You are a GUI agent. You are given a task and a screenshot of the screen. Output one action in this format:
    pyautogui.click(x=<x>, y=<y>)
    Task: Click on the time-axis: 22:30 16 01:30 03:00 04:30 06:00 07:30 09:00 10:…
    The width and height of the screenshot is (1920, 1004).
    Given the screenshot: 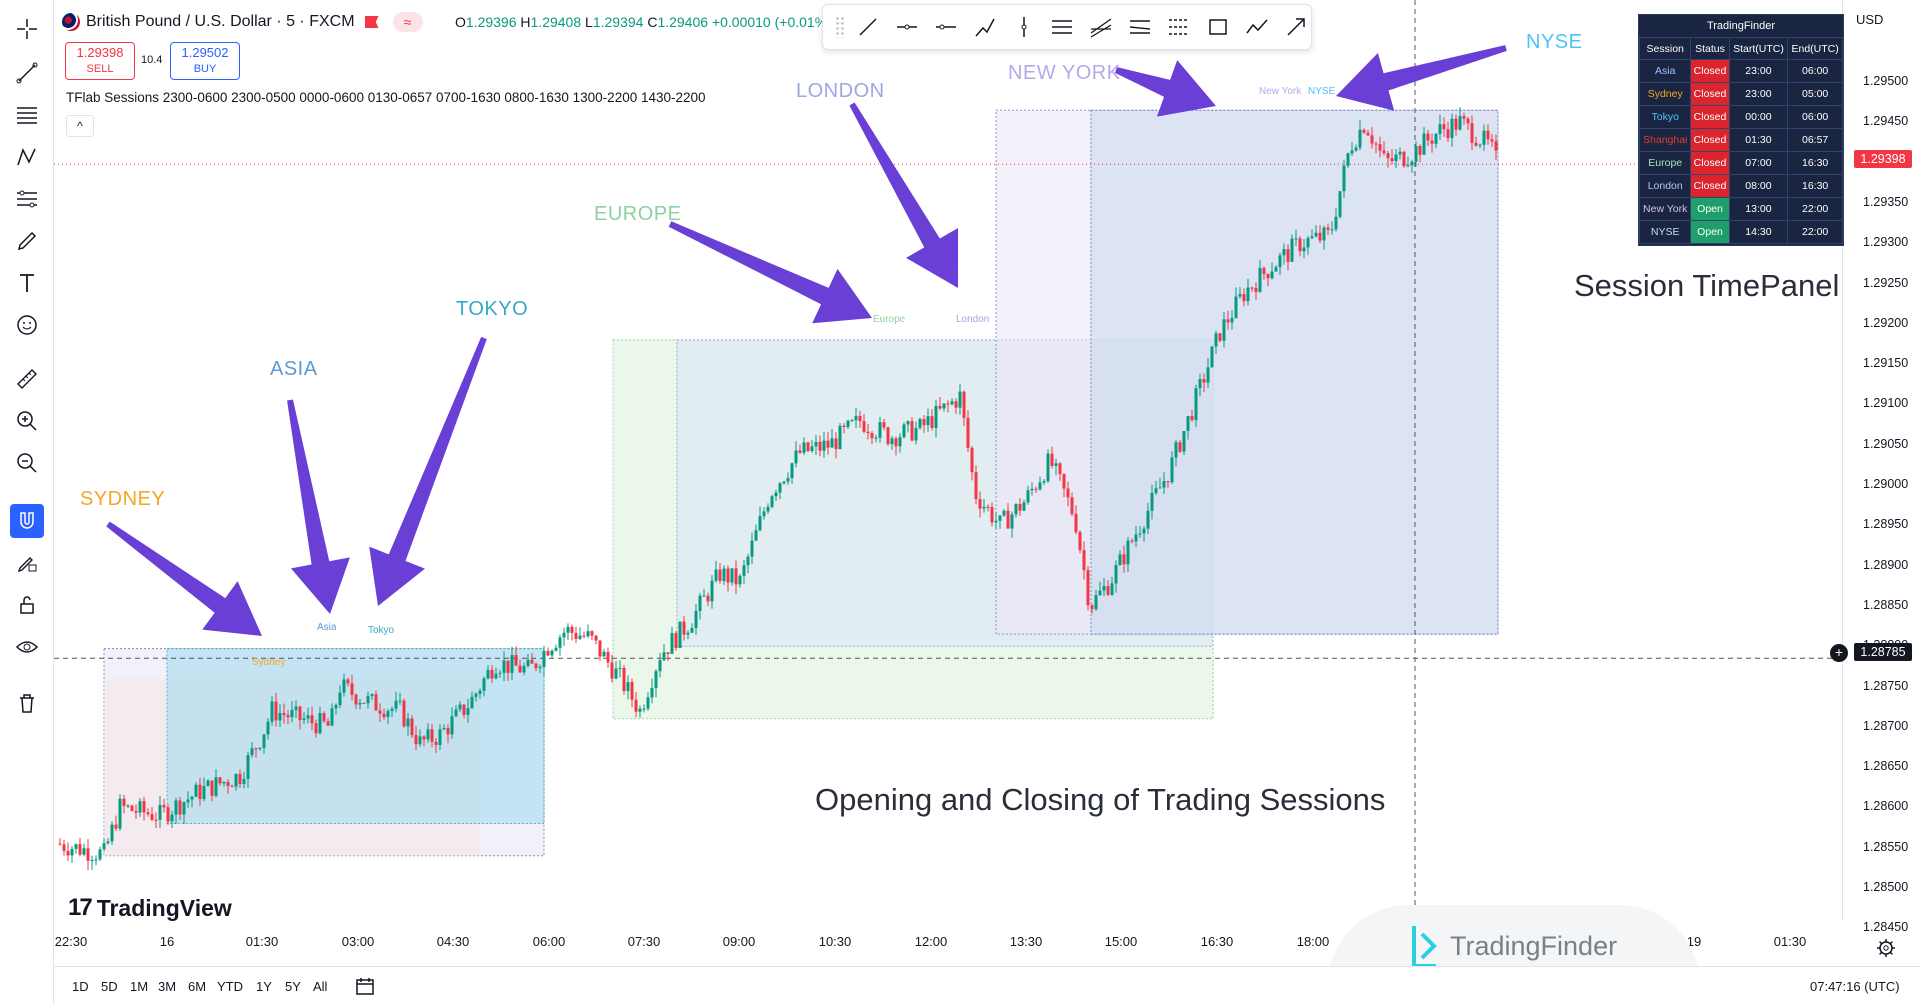 What is the action you would take?
    pyautogui.click(x=987, y=948)
    